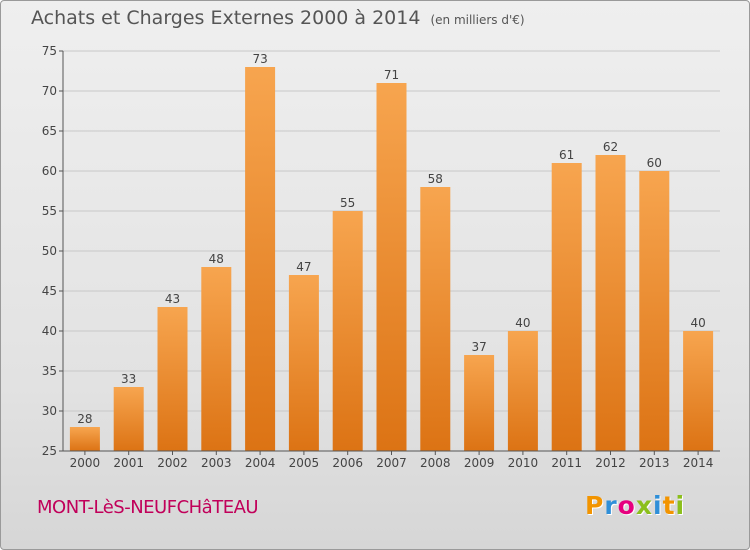 The image size is (750, 550). What do you see at coordinates (435, 179) in the screenshot?
I see `data-label: 58` at bounding box center [435, 179].